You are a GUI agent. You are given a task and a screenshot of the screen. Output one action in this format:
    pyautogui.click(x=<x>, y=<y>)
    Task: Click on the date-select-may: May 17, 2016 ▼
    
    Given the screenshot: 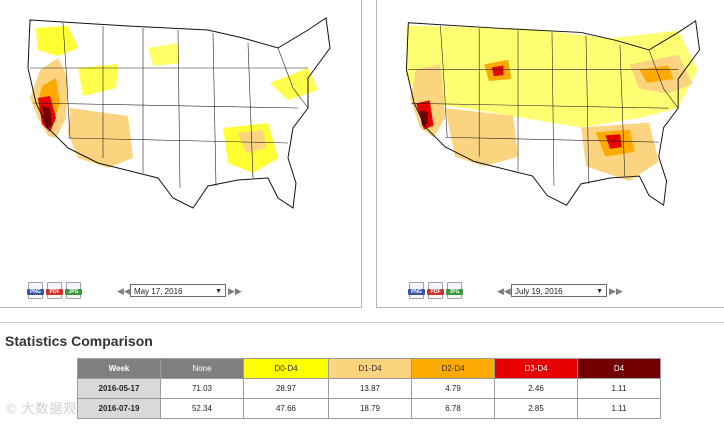 What is the action you would take?
    pyautogui.click(x=178, y=290)
    